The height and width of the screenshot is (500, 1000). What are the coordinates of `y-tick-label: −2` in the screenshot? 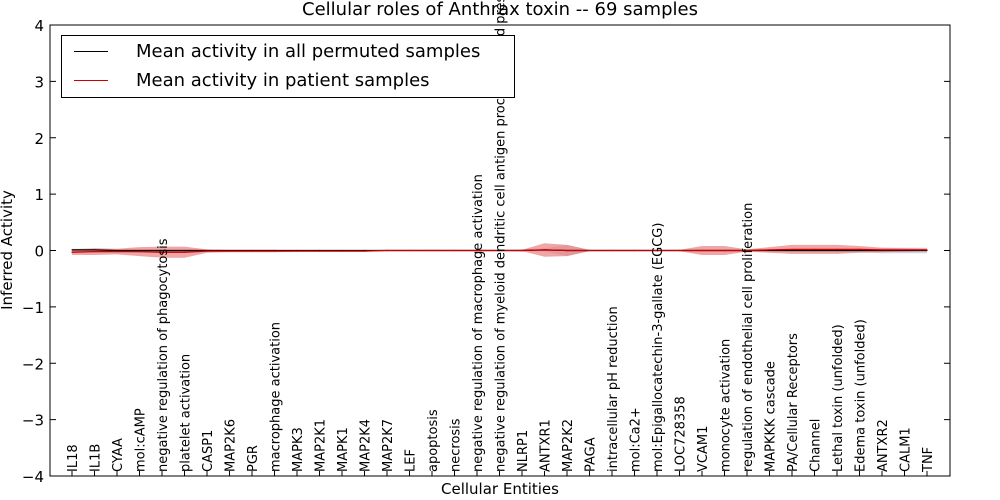 It's located at (33, 364).